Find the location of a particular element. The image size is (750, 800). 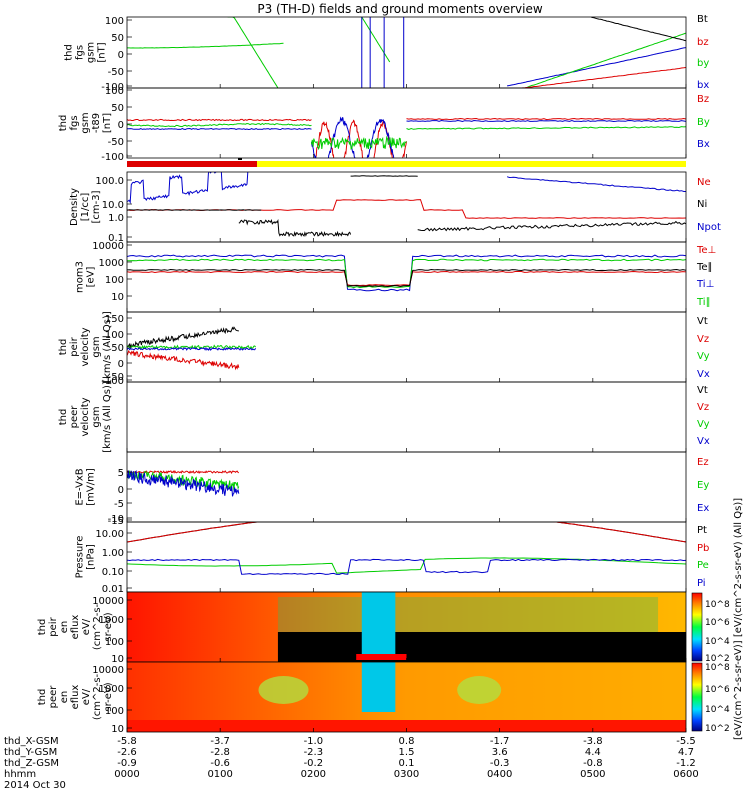

orbit-value: 0.8 is located at coordinates (407, 741).